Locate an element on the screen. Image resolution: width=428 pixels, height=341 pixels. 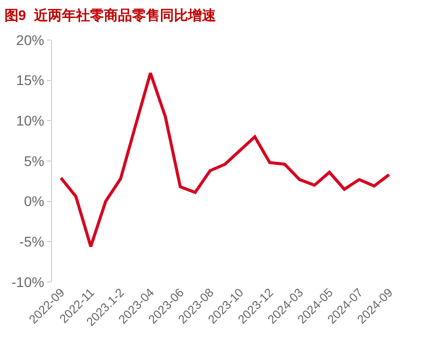
y-tick-label: -10% is located at coordinates (28, 282).